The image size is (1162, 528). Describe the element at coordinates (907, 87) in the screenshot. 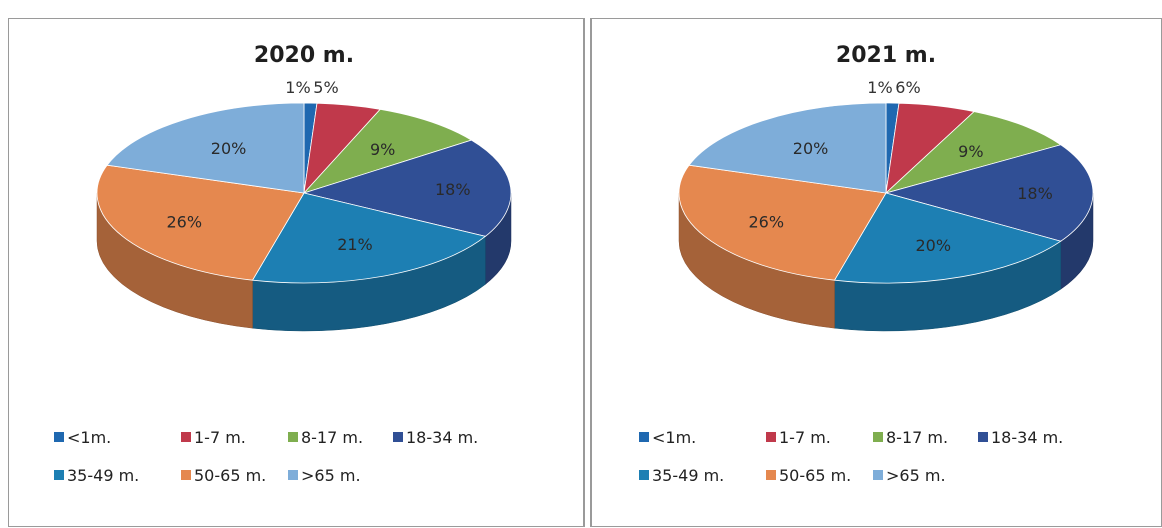

I see `data-label-1-7-m: 6%` at that location.